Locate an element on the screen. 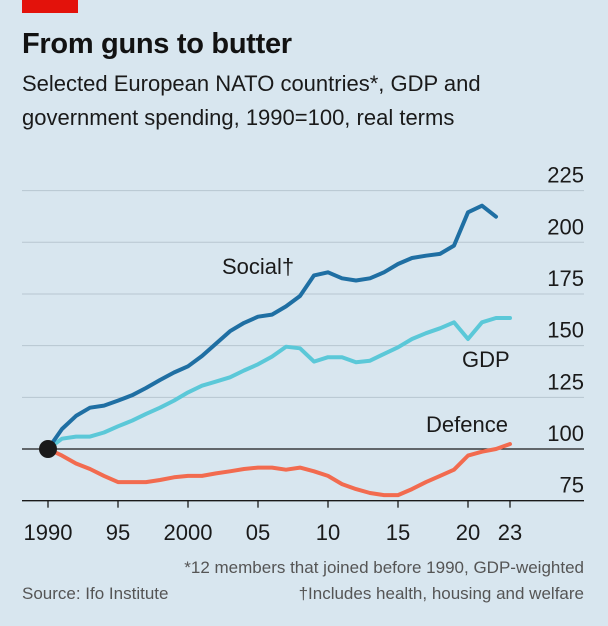  series-label: Social† is located at coordinates (258, 266).